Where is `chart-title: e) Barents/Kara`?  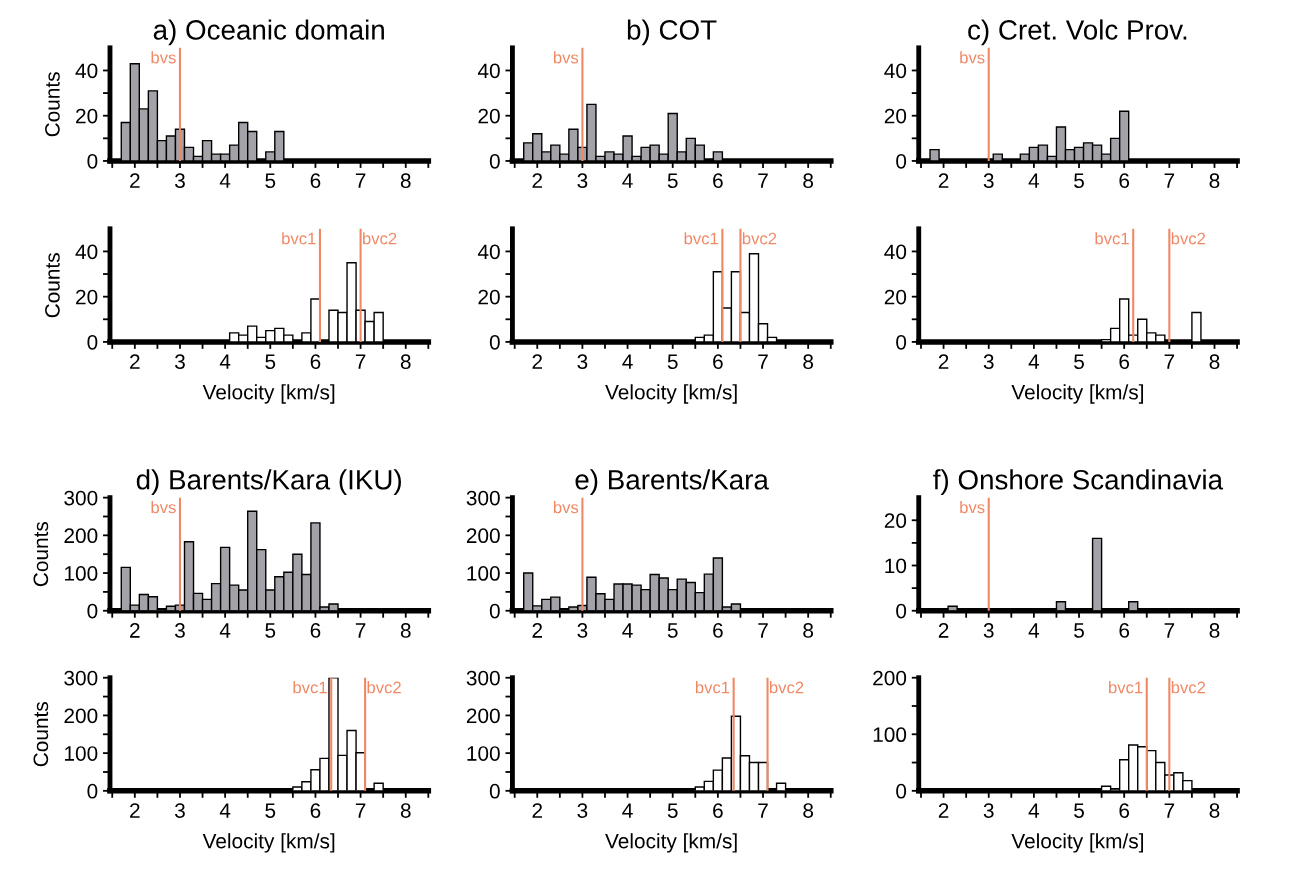 chart-title: e) Barents/Kara is located at coordinates (672, 482).